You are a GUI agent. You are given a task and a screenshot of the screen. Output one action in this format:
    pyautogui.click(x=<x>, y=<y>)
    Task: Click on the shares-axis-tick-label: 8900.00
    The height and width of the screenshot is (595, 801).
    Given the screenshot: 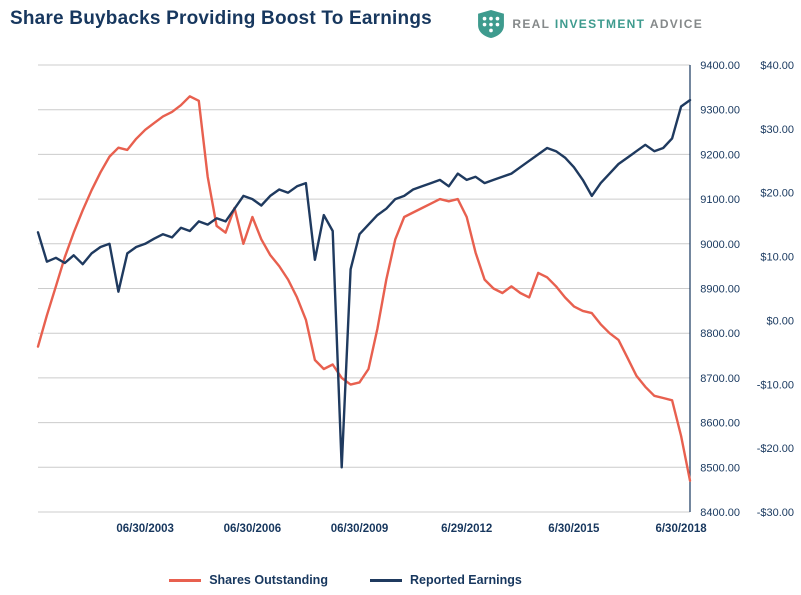 What is the action you would take?
    pyautogui.click(x=720, y=290)
    